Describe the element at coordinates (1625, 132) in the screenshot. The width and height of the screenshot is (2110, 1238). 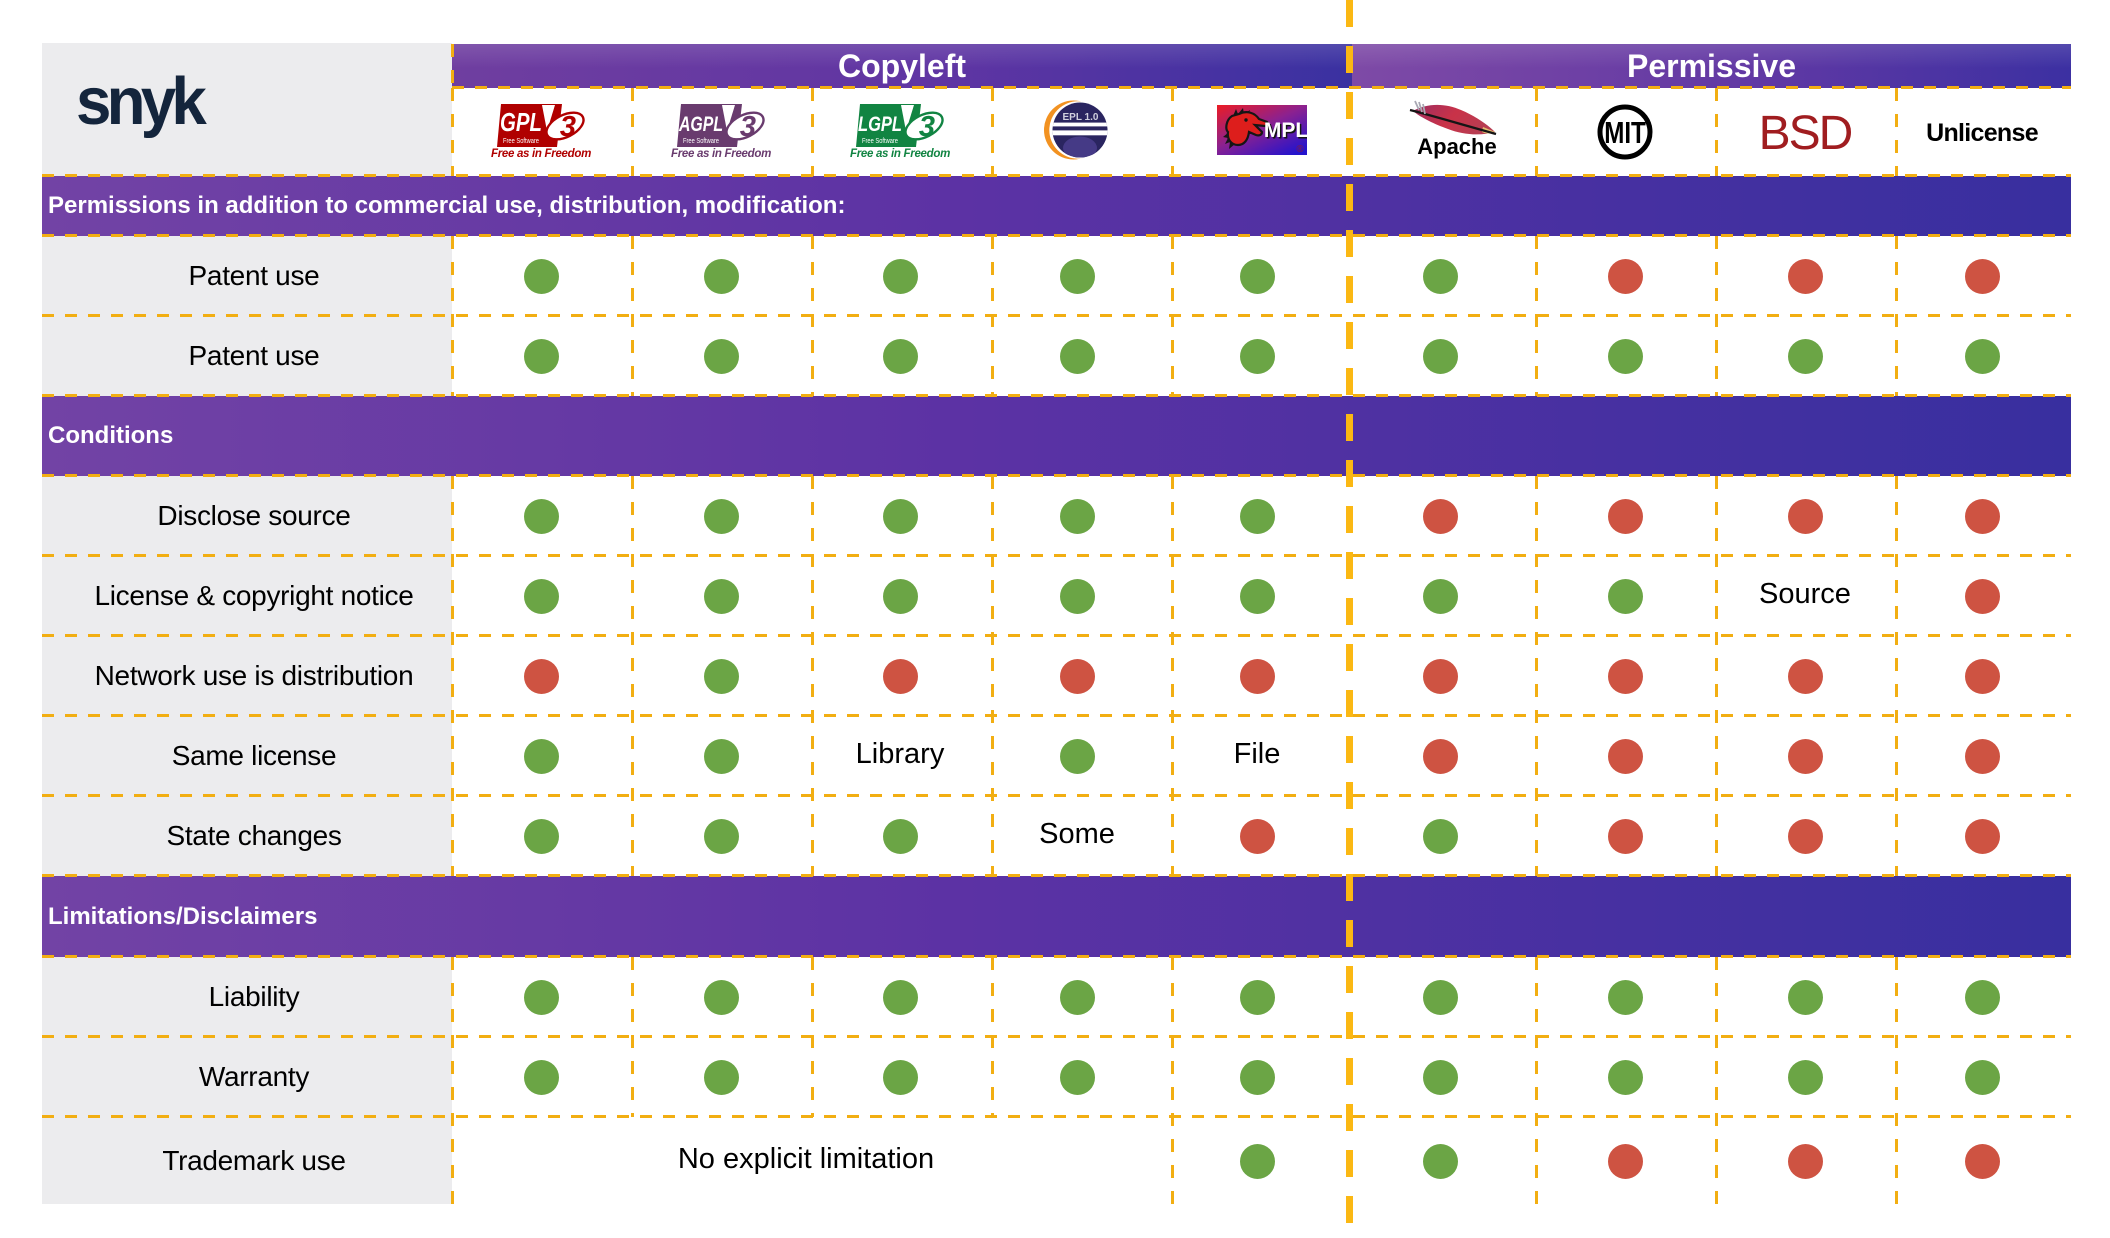
I see `svg-text: MIT` at that location.